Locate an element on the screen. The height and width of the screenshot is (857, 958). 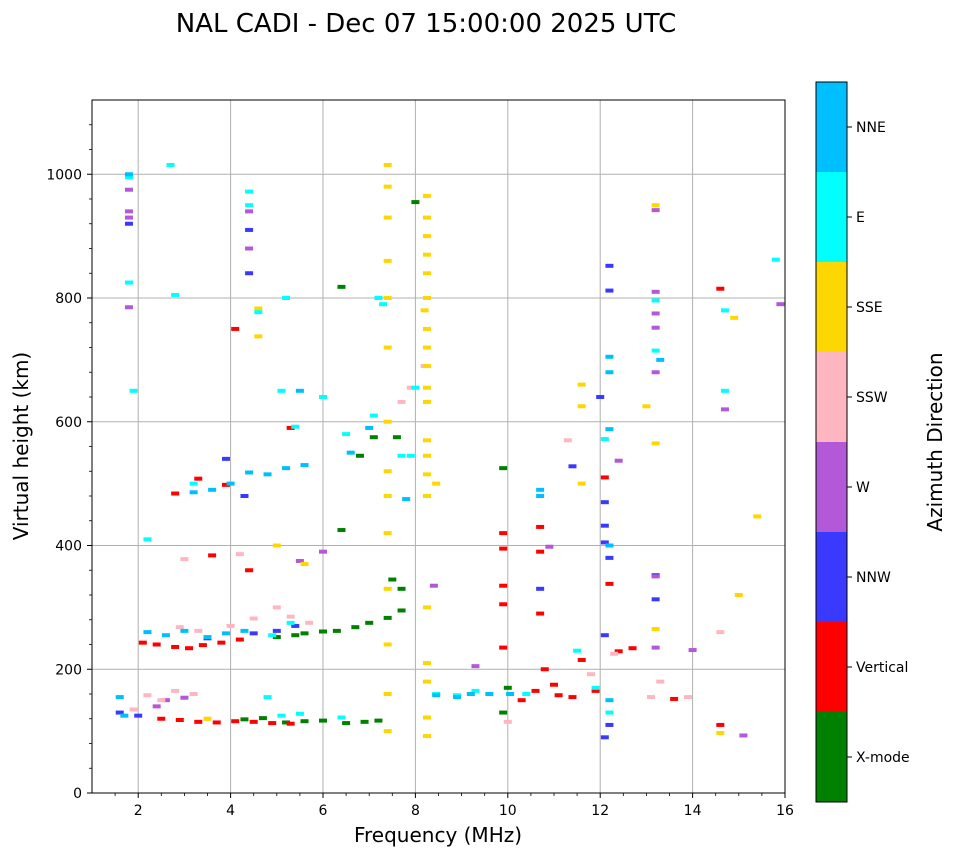
x-tick-label: 4 is located at coordinates (230, 811).